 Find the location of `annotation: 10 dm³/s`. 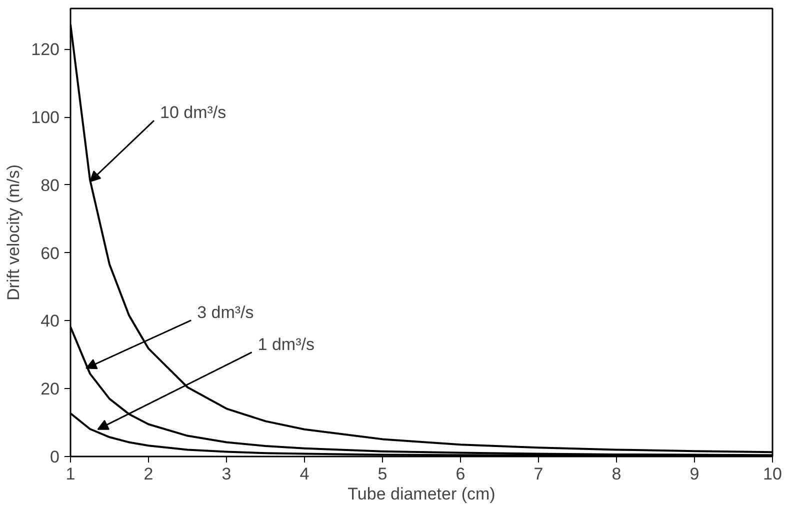

annotation: 10 dm³/s is located at coordinates (193, 112).